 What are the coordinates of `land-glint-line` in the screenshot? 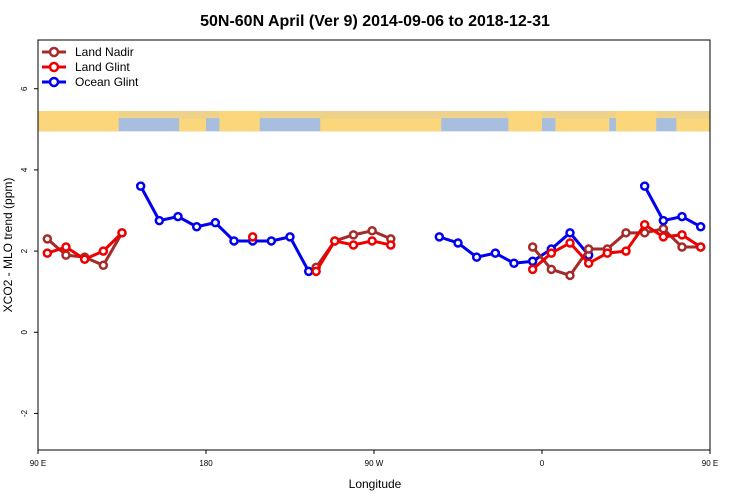 It's located at (616, 246).